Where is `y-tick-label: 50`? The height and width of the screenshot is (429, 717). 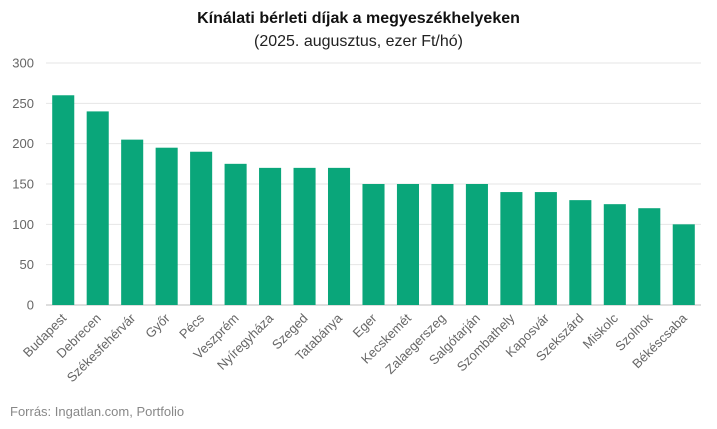 y-tick-label: 50 is located at coordinates (27, 264).